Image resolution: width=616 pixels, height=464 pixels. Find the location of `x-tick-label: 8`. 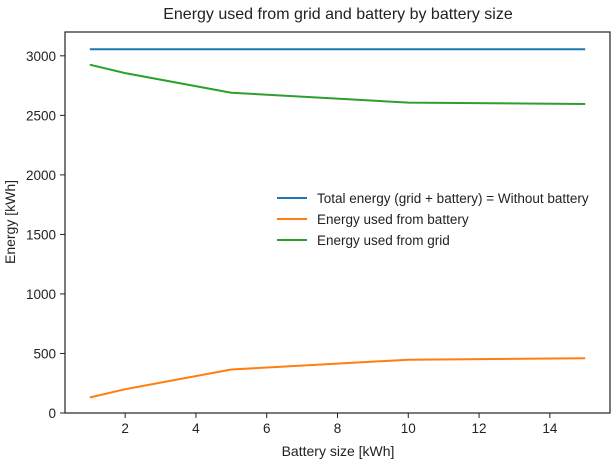

x-tick-label: 8 is located at coordinates (338, 428).